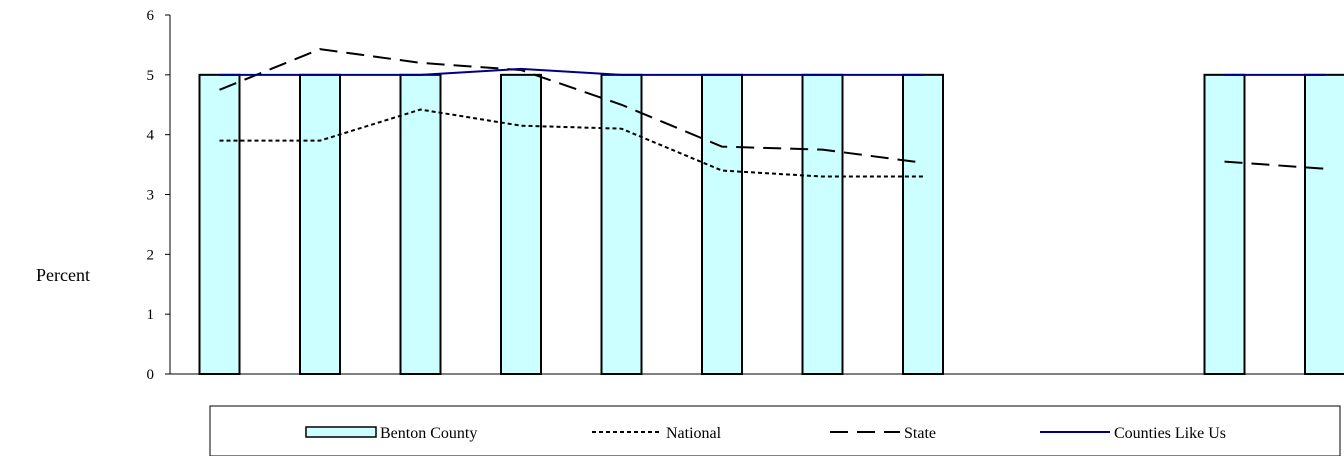 The image size is (1344, 456). Describe the element at coordinates (151, 16) in the screenshot. I see `y-tick-label: 6` at that location.